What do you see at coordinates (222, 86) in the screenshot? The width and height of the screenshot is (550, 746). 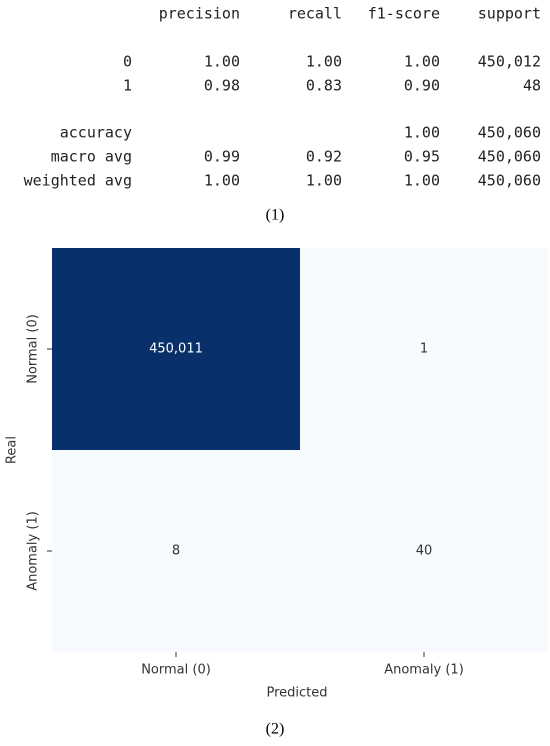 I see `cell: 0.98` at bounding box center [222, 86].